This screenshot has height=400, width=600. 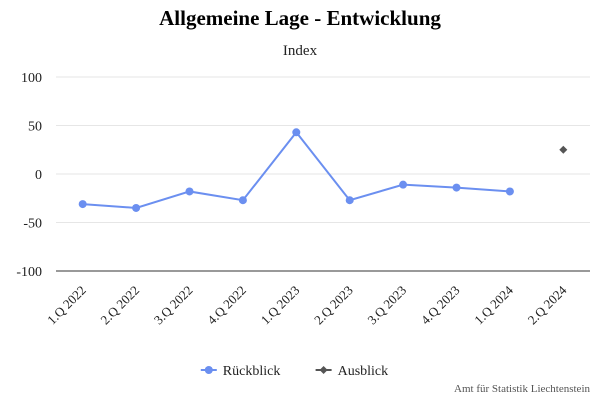 What do you see at coordinates (440, 305) in the screenshot?
I see `x-tick-label: 4.Q 2023` at bounding box center [440, 305].